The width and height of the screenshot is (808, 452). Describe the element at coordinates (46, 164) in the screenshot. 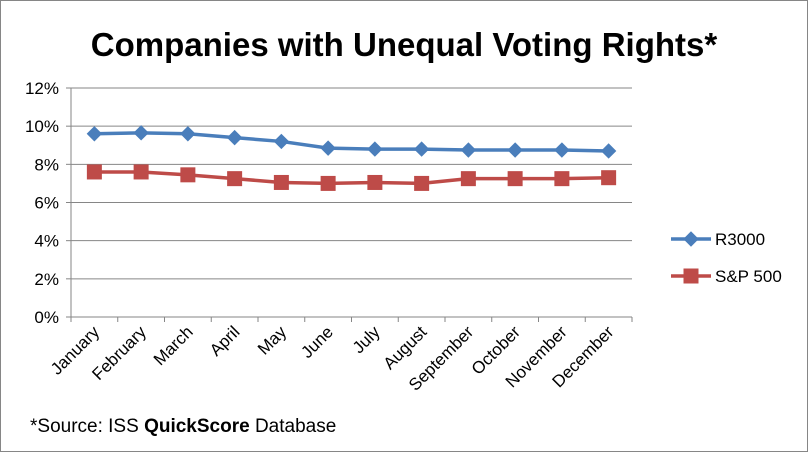

I see `y-tick-label: 8%` at that location.